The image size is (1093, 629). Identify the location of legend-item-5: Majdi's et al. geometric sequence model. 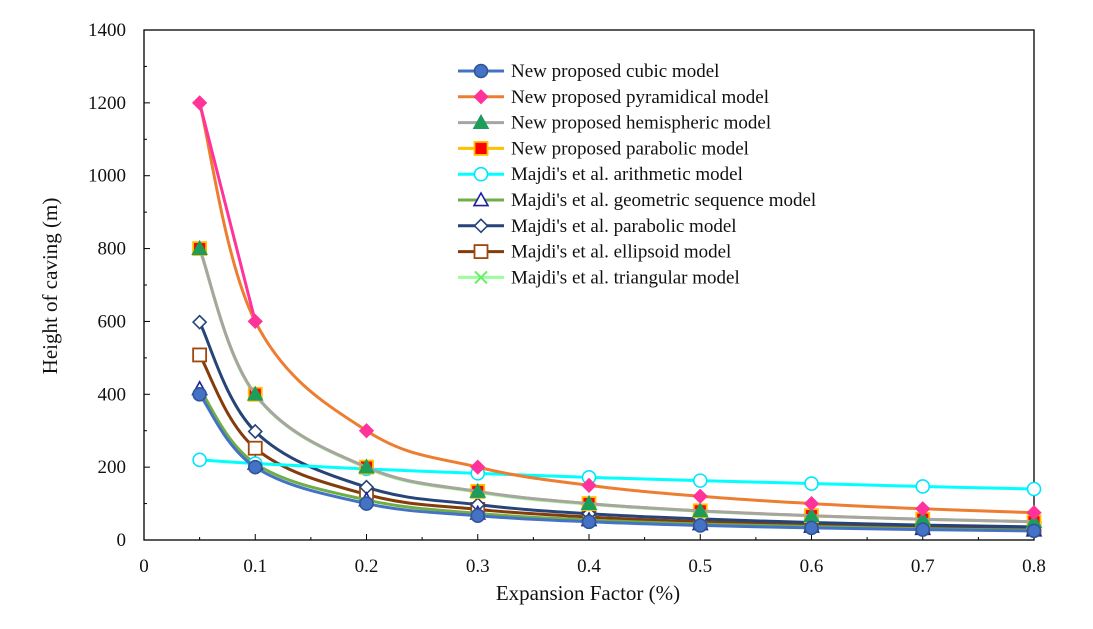
(637, 200).